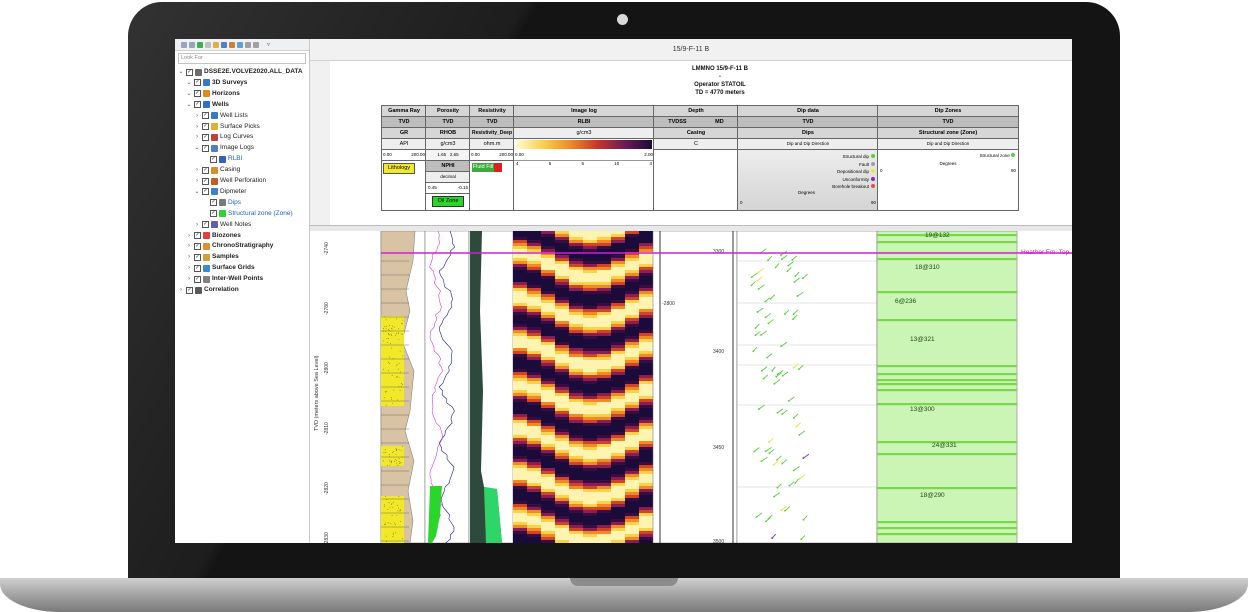 The width and height of the screenshot is (1248, 612). What do you see at coordinates (192, 45) in the screenshot?
I see `paste-icon` at bounding box center [192, 45].